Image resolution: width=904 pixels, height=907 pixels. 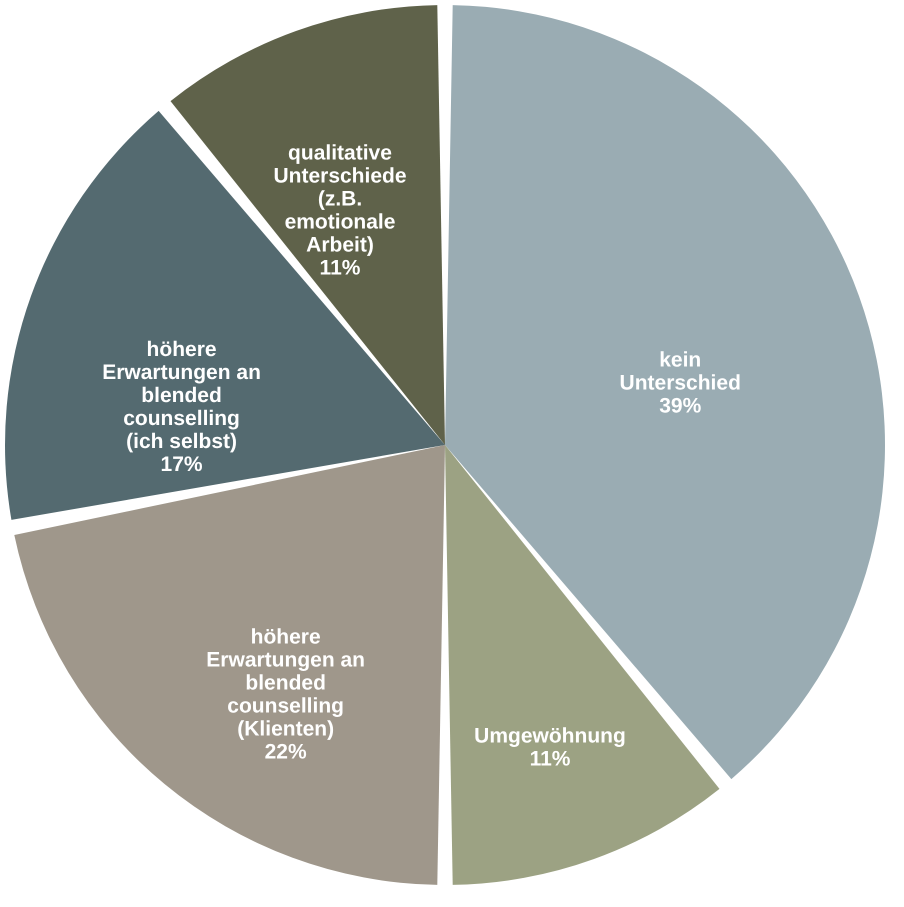 I want to click on data-label: 22%, so click(x=285, y=752).